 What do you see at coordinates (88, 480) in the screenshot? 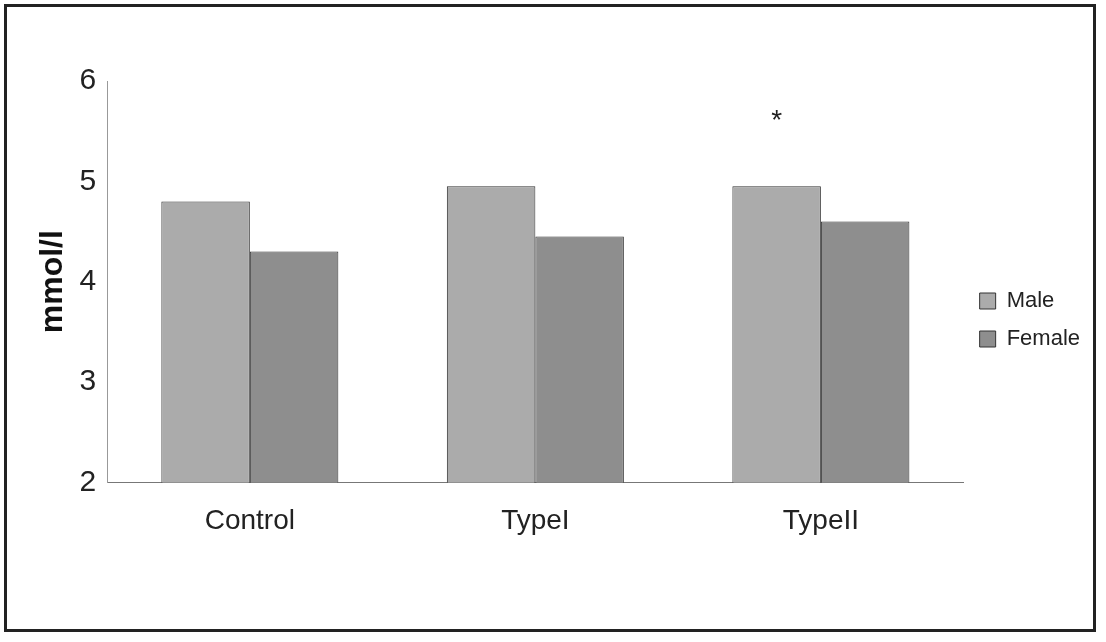
I see `y-tick-label: 2` at bounding box center [88, 480].